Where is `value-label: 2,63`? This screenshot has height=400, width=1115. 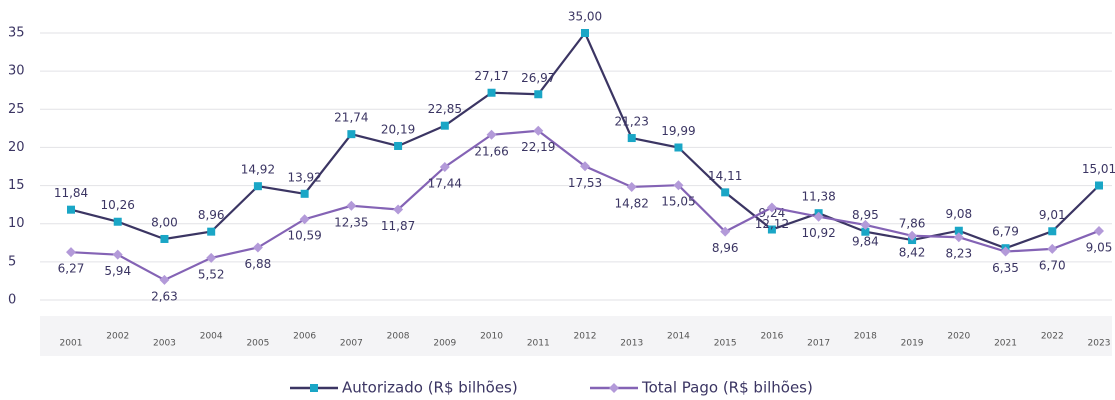 value-label: 2,63 is located at coordinates (164, 296).